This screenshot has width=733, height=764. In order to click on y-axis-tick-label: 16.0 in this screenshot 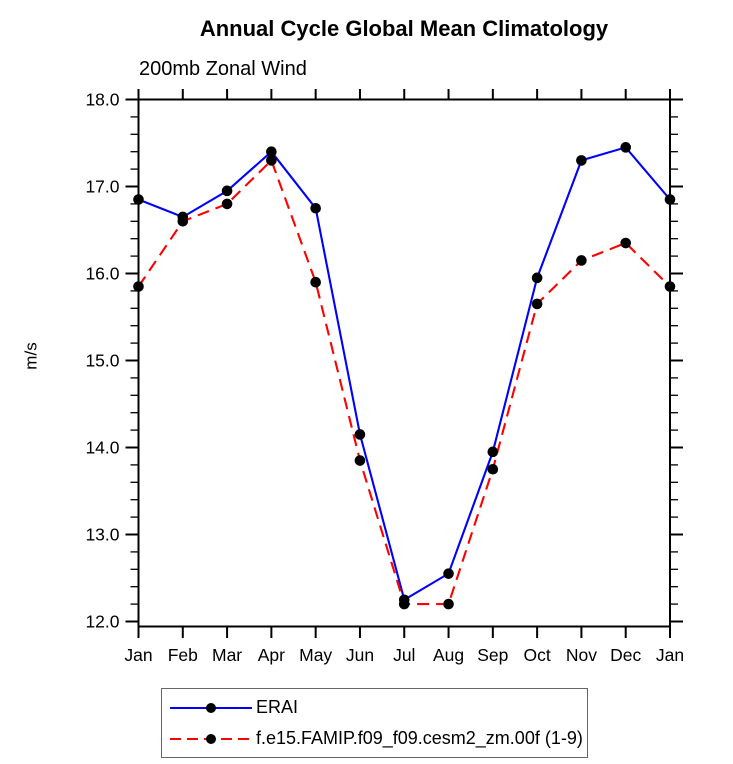, I will do `click(102, 274)`.